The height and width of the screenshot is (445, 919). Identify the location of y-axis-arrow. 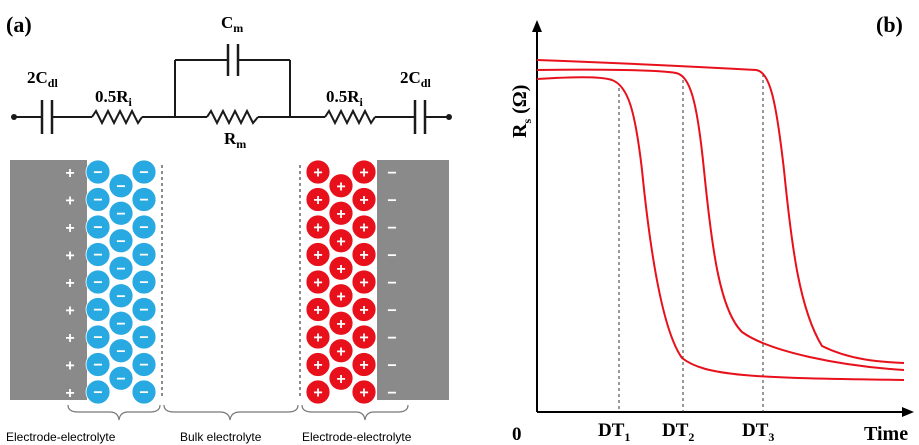
(537, 26).